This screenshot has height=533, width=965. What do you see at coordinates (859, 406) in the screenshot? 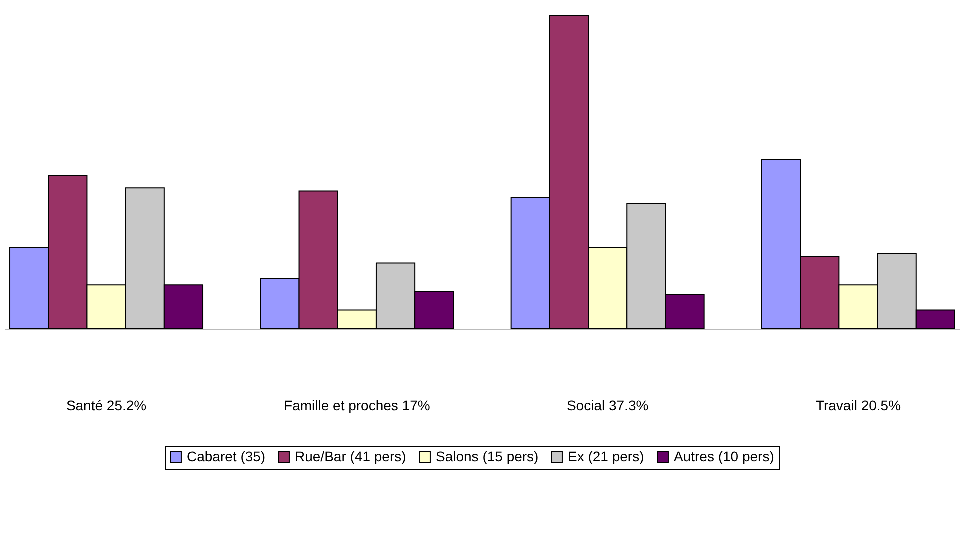
I see `x-tick-label: Travail 20.5%` at bounding box center [859, 406].